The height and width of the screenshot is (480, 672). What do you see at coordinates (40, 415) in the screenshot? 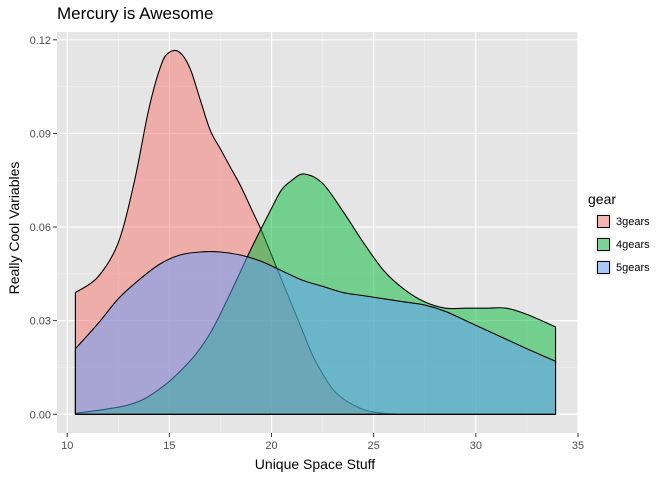
I see `y-tick-label: 0.00` at bounding box center [40, 415].